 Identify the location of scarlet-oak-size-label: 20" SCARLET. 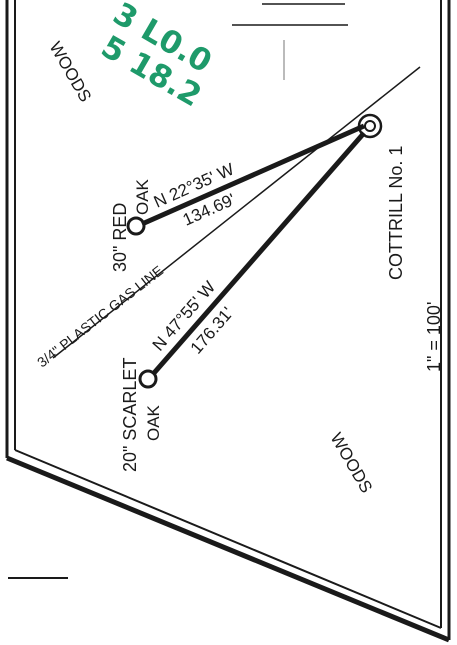
(130, 415).